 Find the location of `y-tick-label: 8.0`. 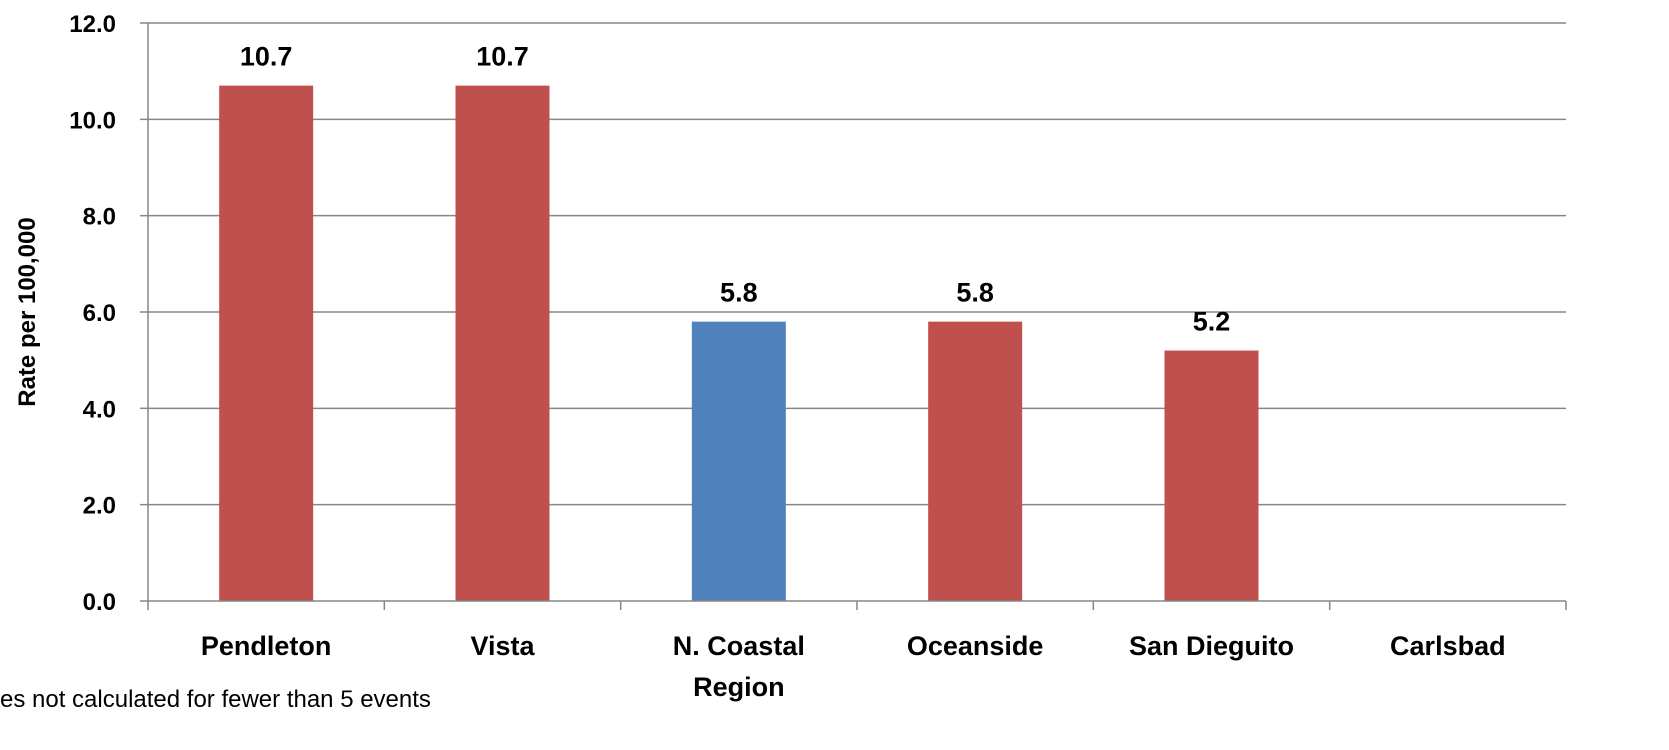

y-tick-label: 8.0 is located at coordinates (99, 217).